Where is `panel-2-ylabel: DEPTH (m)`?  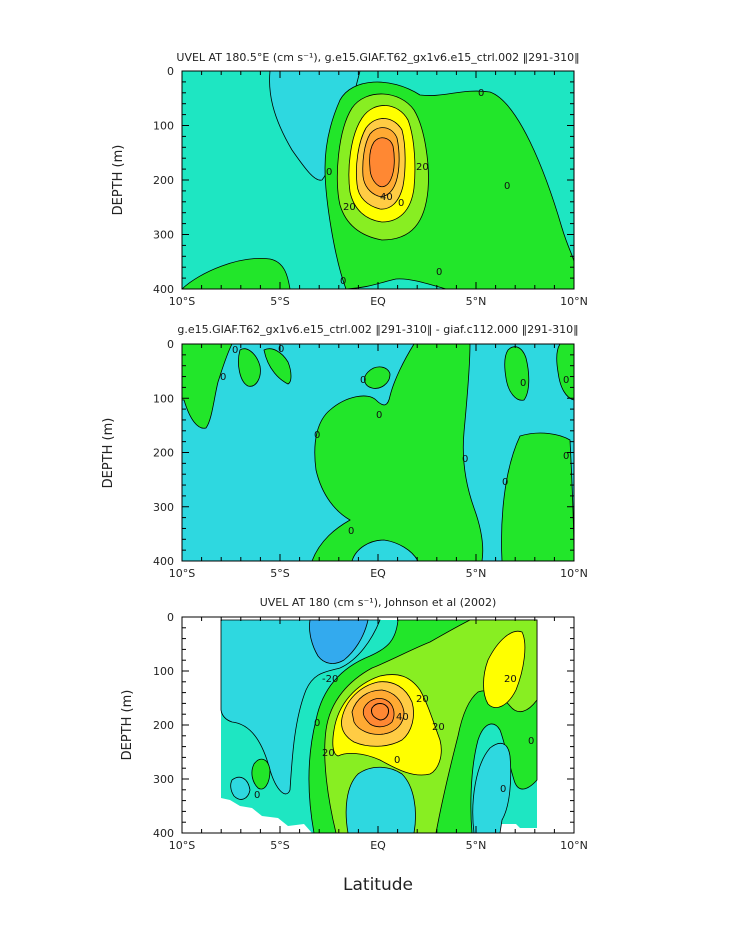
panel-2-ylabel: DEPTH (m) is located at coordinates (108, 453).